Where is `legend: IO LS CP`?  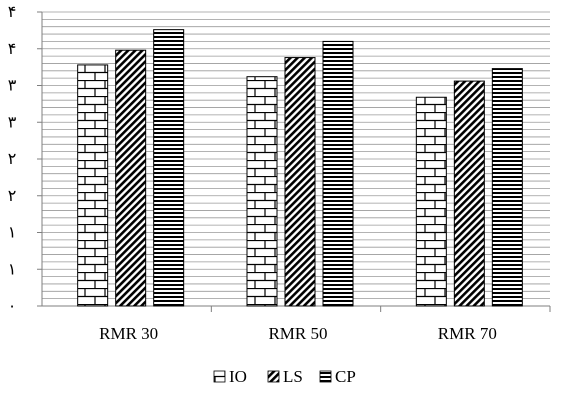
legend: IO LS CP is located at coordinates (284, 376).